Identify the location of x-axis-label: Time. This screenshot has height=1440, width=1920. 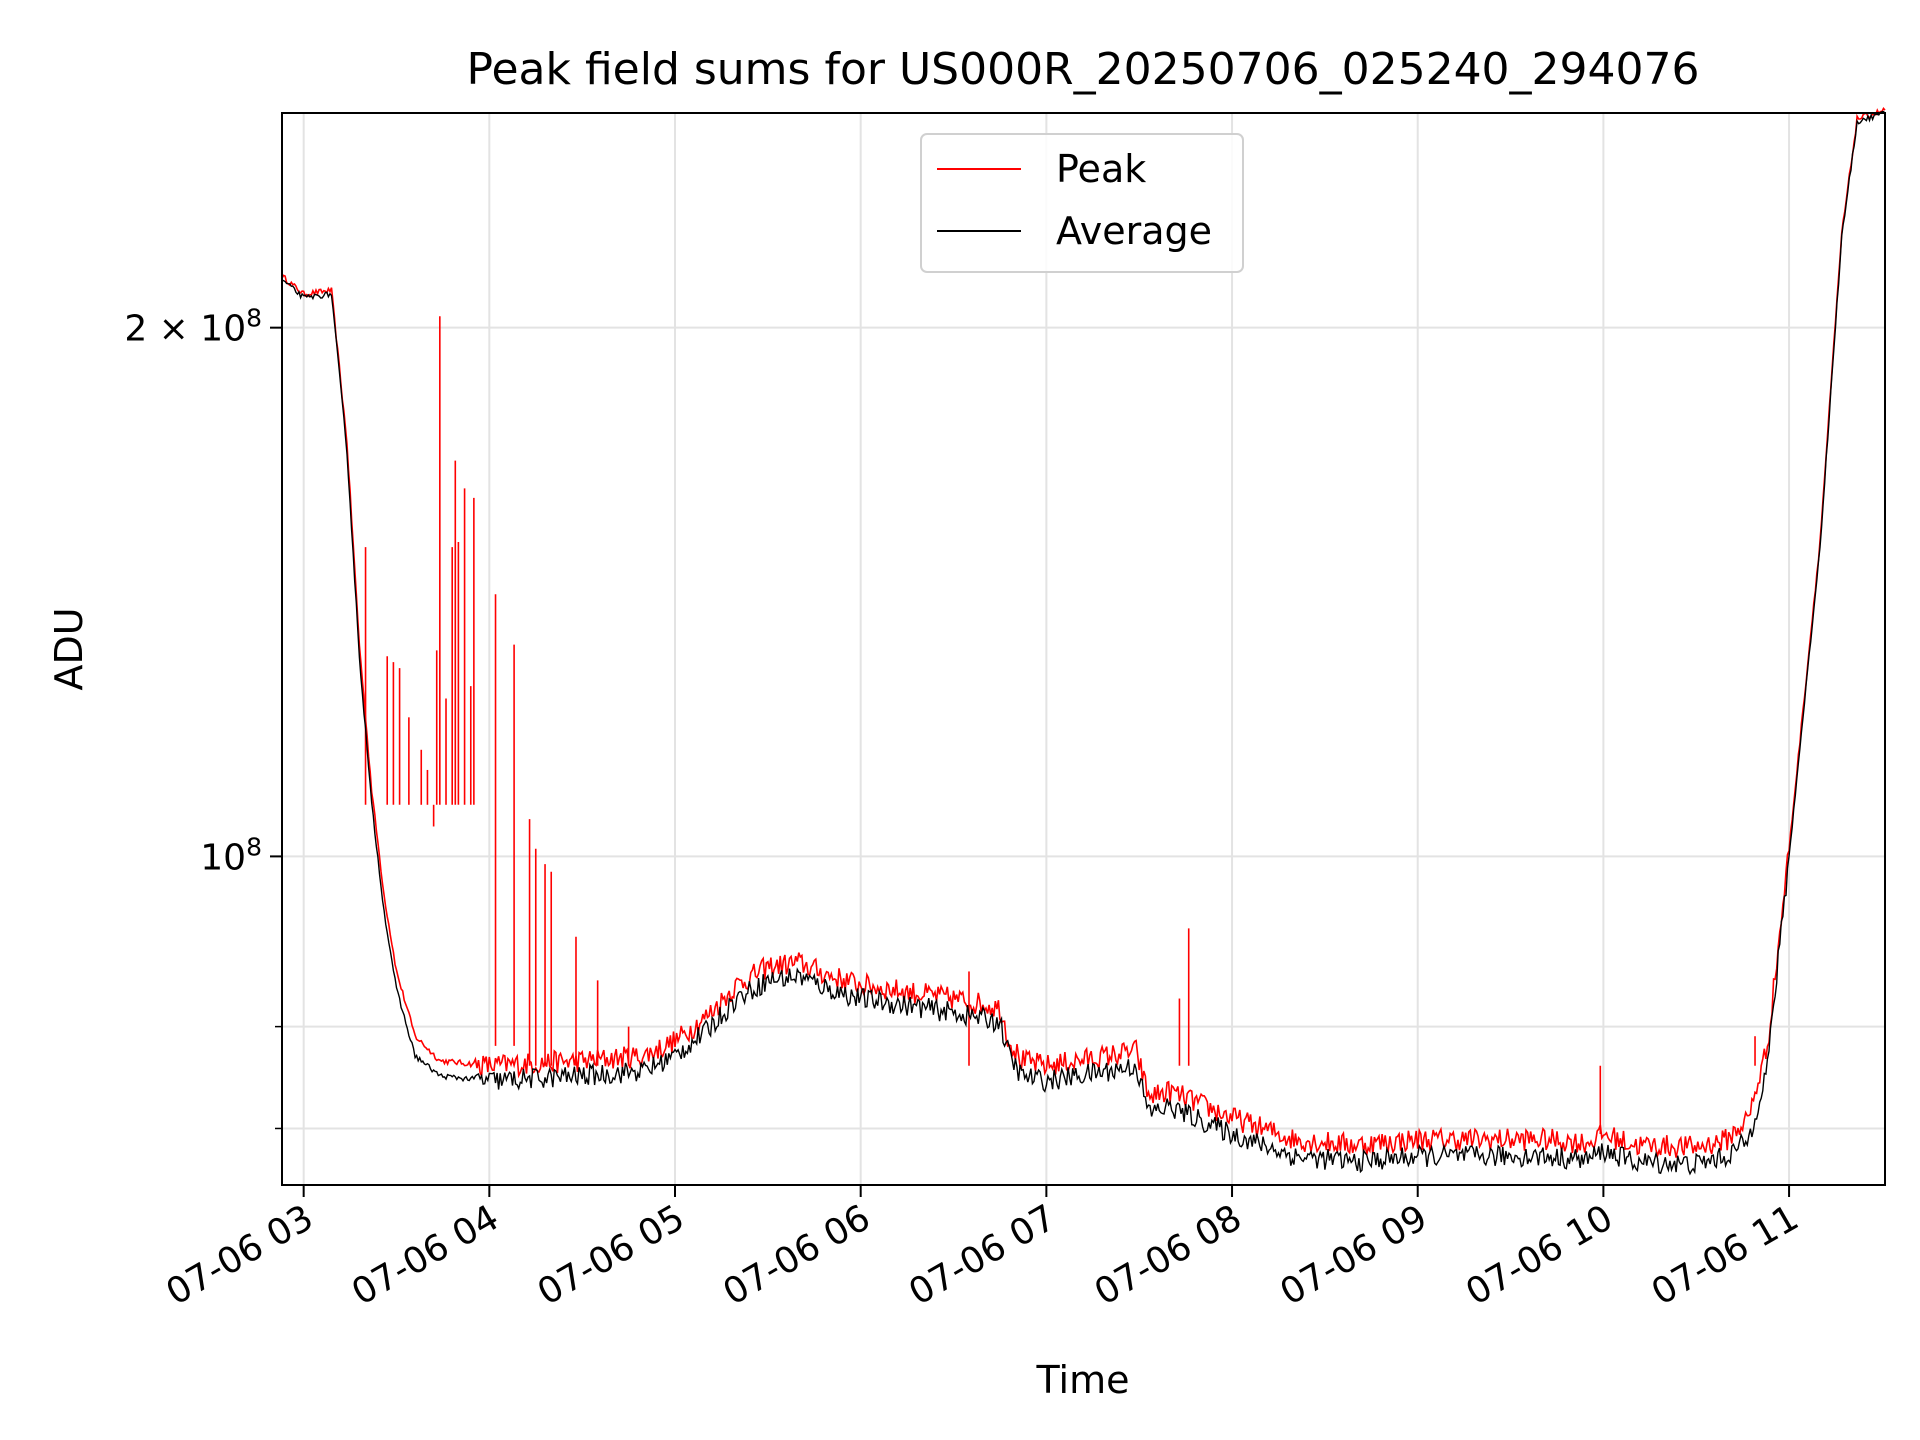
(1083, 1380).